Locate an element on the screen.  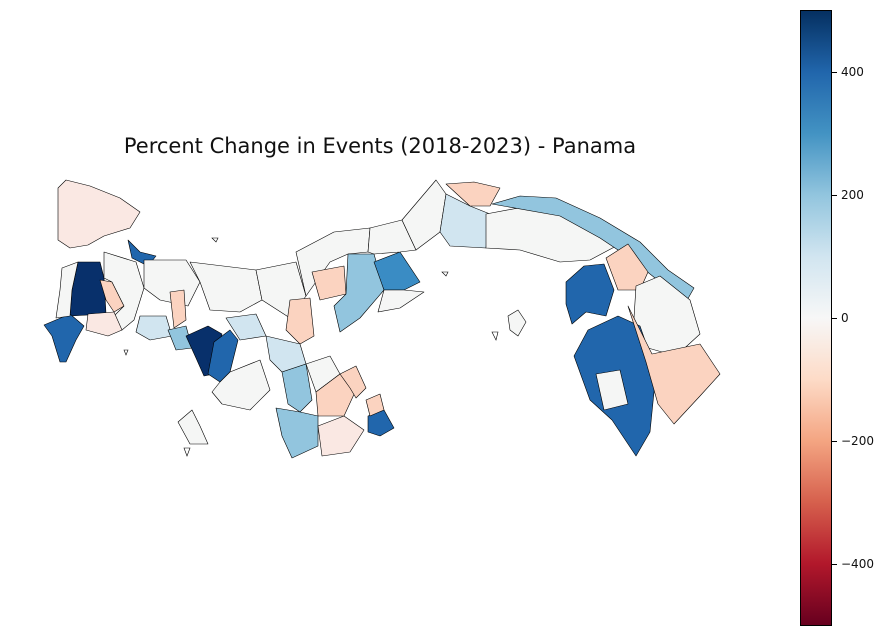
region-east-c is located at coordinates (473, 194).